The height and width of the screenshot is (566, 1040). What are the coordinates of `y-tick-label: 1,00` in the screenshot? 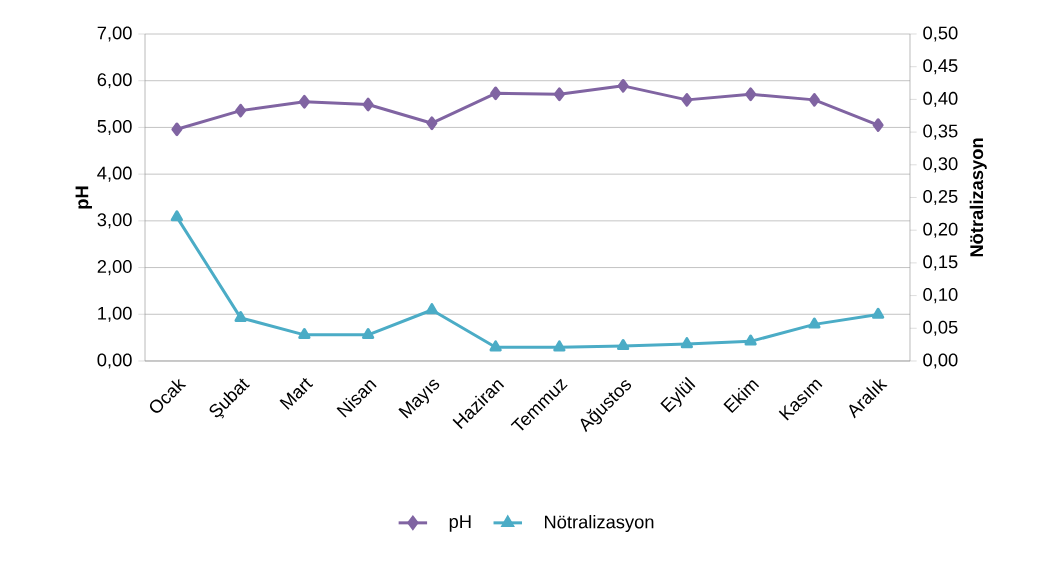 It's located at (115, 314).